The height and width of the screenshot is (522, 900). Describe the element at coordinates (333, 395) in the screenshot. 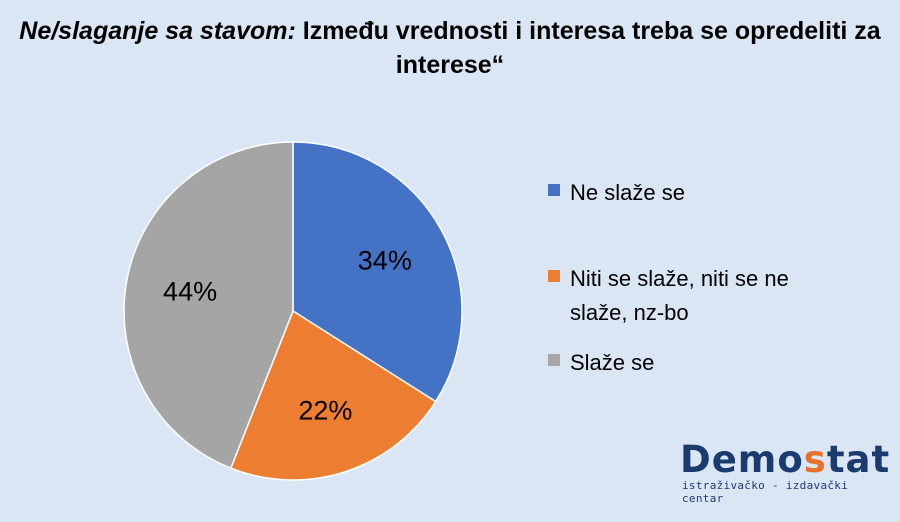

I see `pie-slice-niti` at that location.